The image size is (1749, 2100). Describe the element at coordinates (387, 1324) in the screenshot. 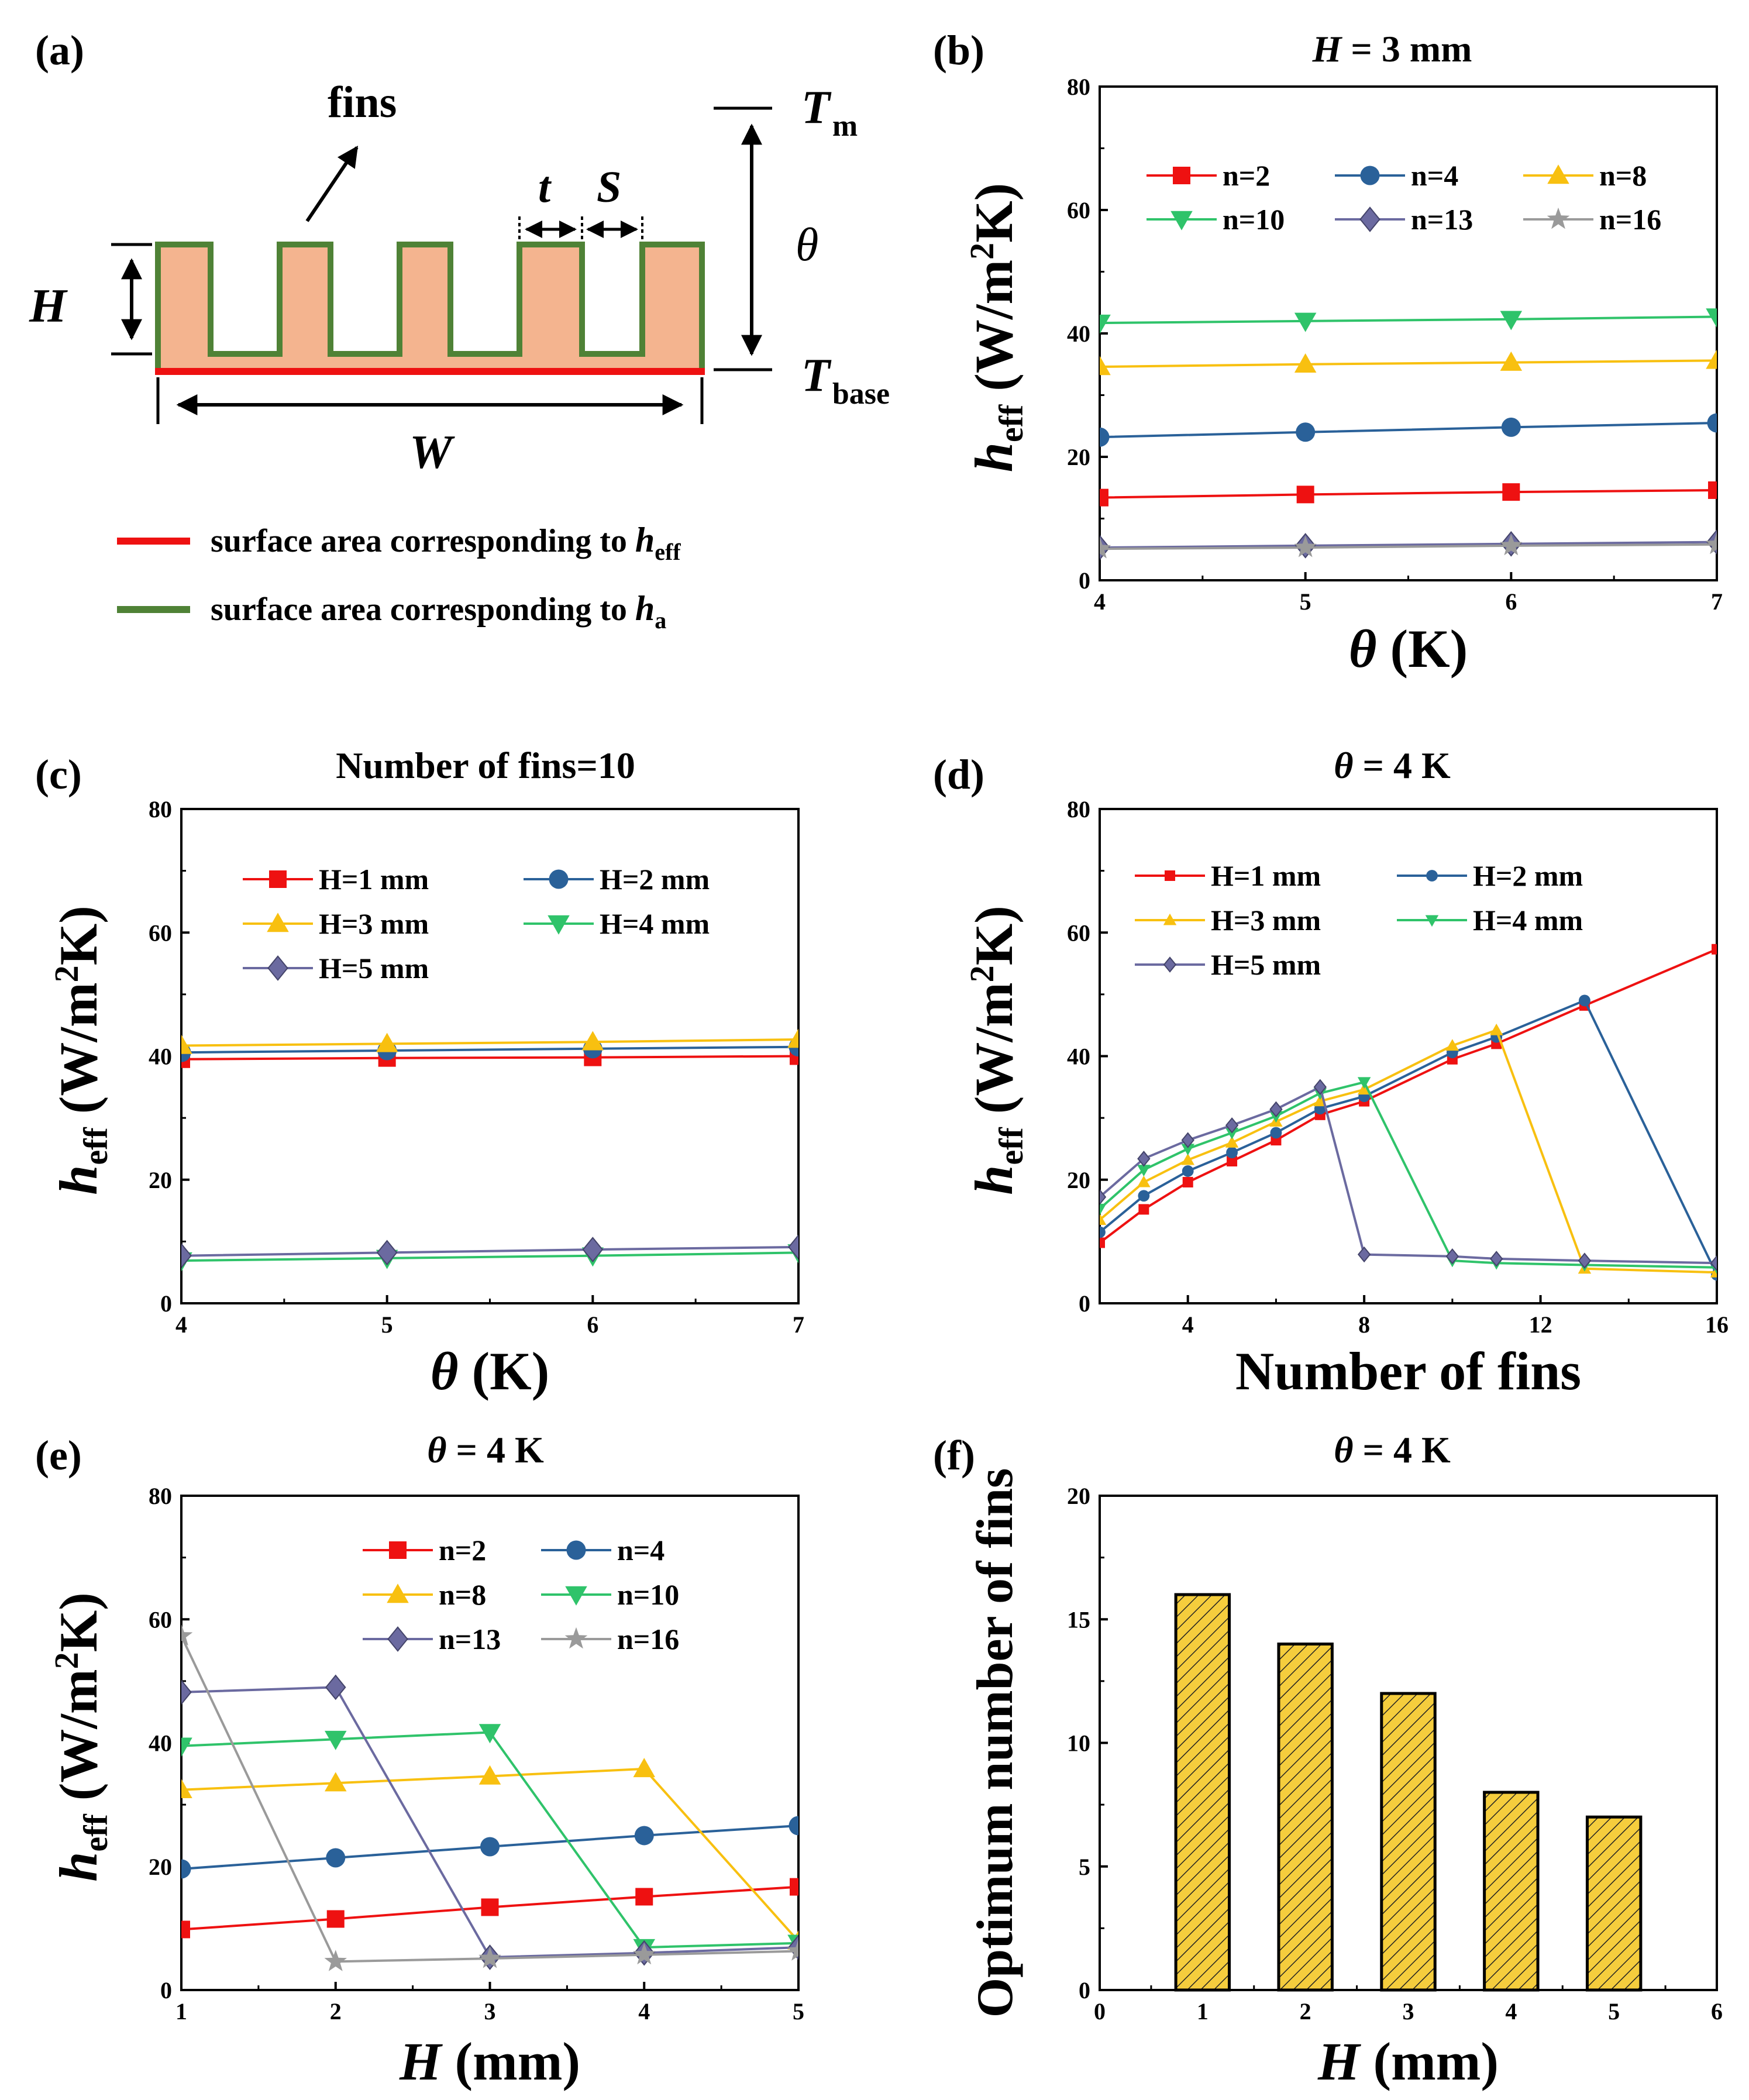

I see `x-tick-label: 5` at that location.